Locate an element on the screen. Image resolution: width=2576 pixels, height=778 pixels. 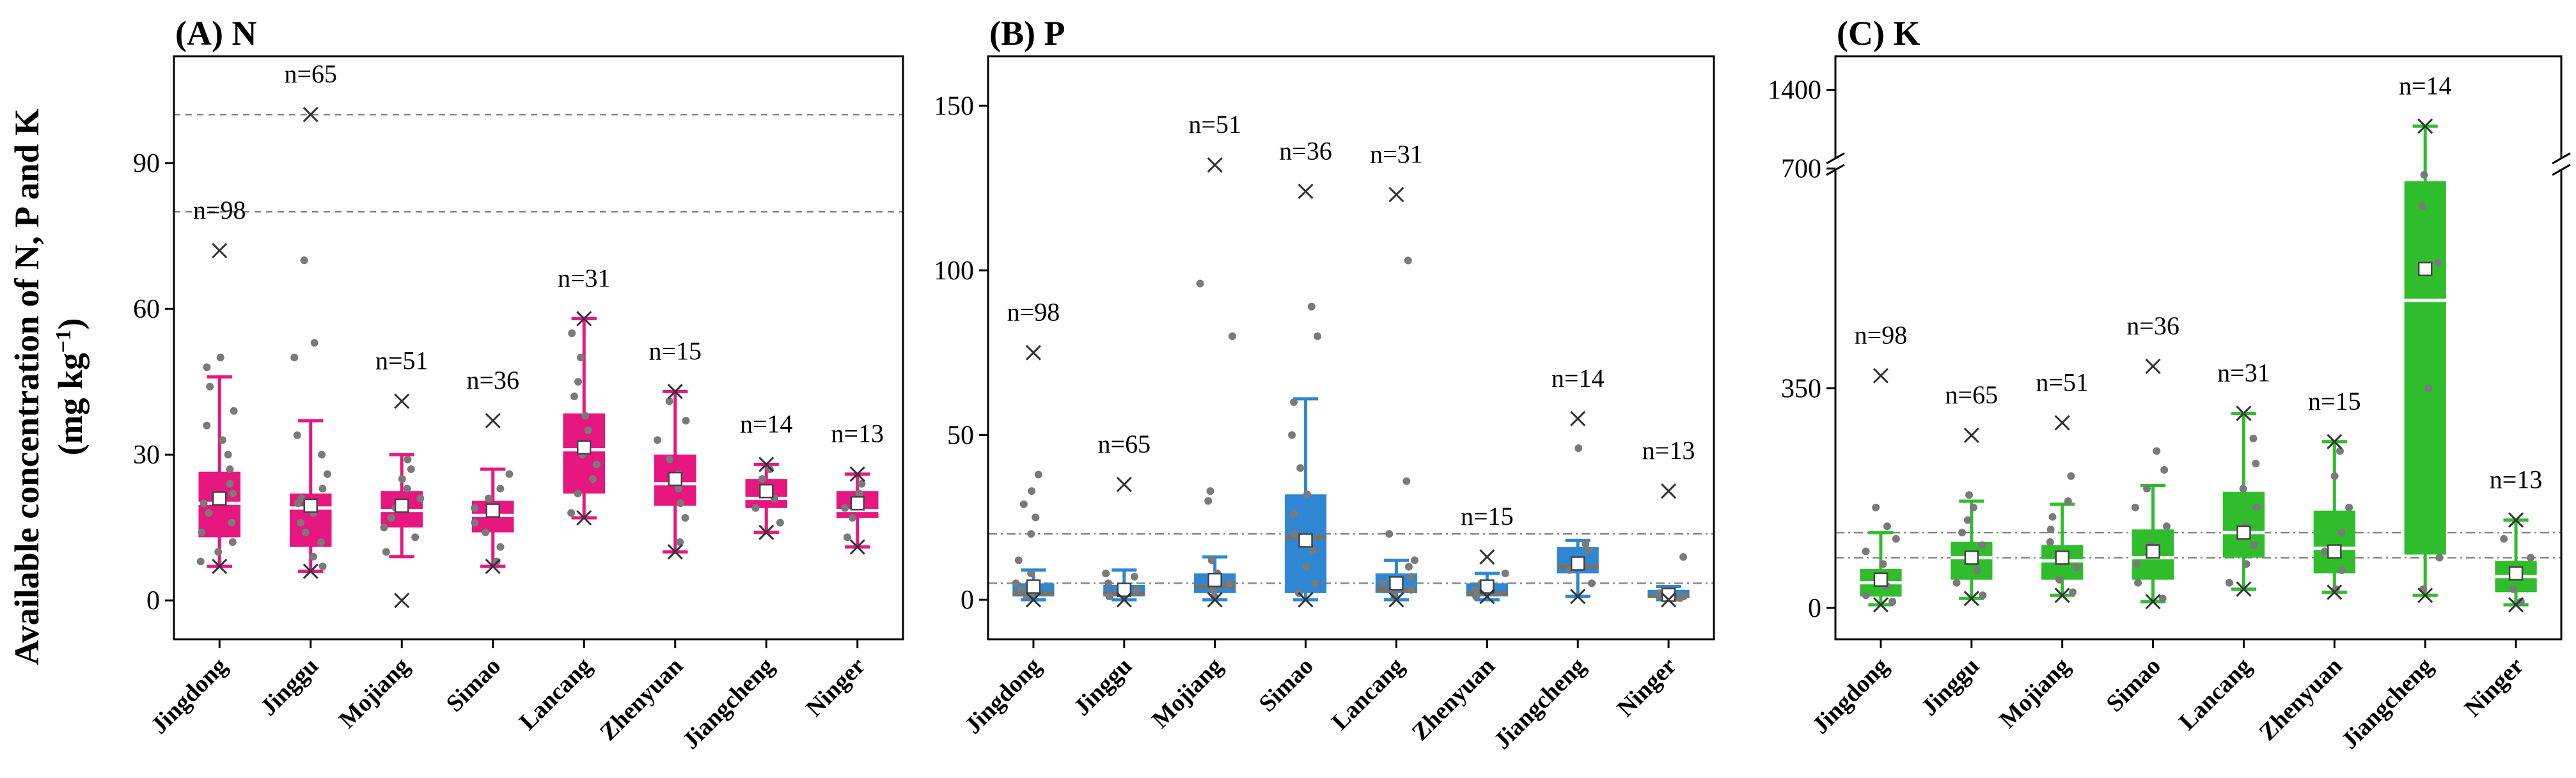
y-tick-label: 700 is located at coordinates (1801, 170).